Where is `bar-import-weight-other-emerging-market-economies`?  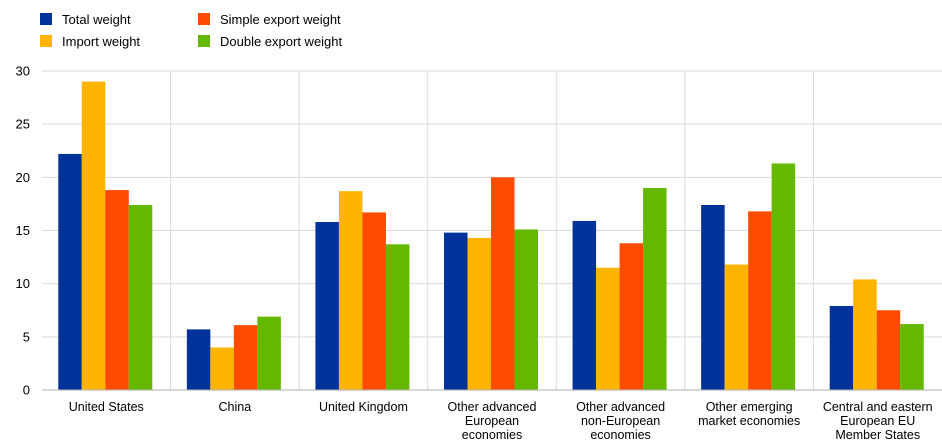
bar-import-weight-other-emerging-market-economies is located at coordinates (736, 327).